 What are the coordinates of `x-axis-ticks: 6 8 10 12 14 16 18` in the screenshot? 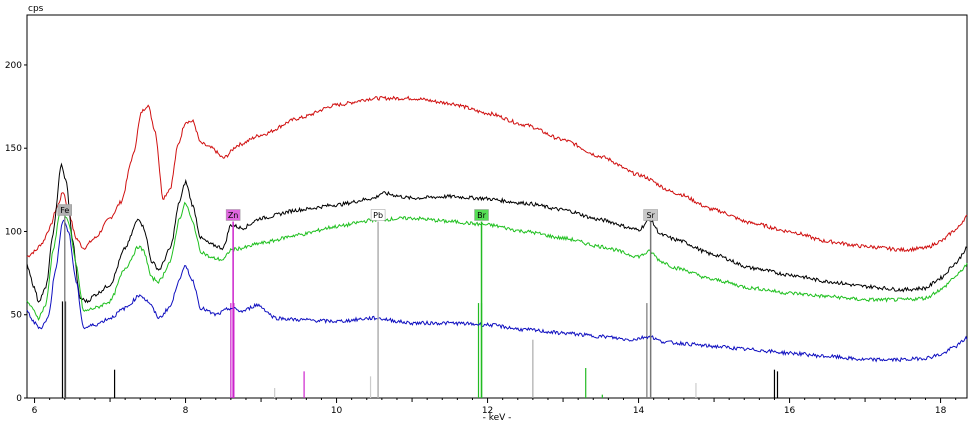 It's located at (494, 407).